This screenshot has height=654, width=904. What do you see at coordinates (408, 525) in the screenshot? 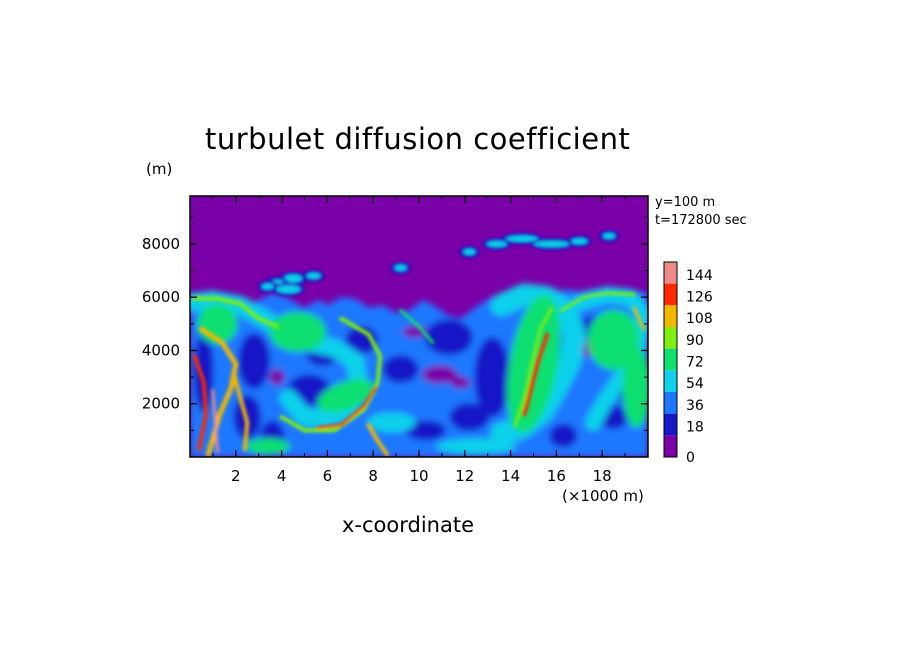
I see `x-axis-label: x-coordinate` at bounding box center [408, 525].